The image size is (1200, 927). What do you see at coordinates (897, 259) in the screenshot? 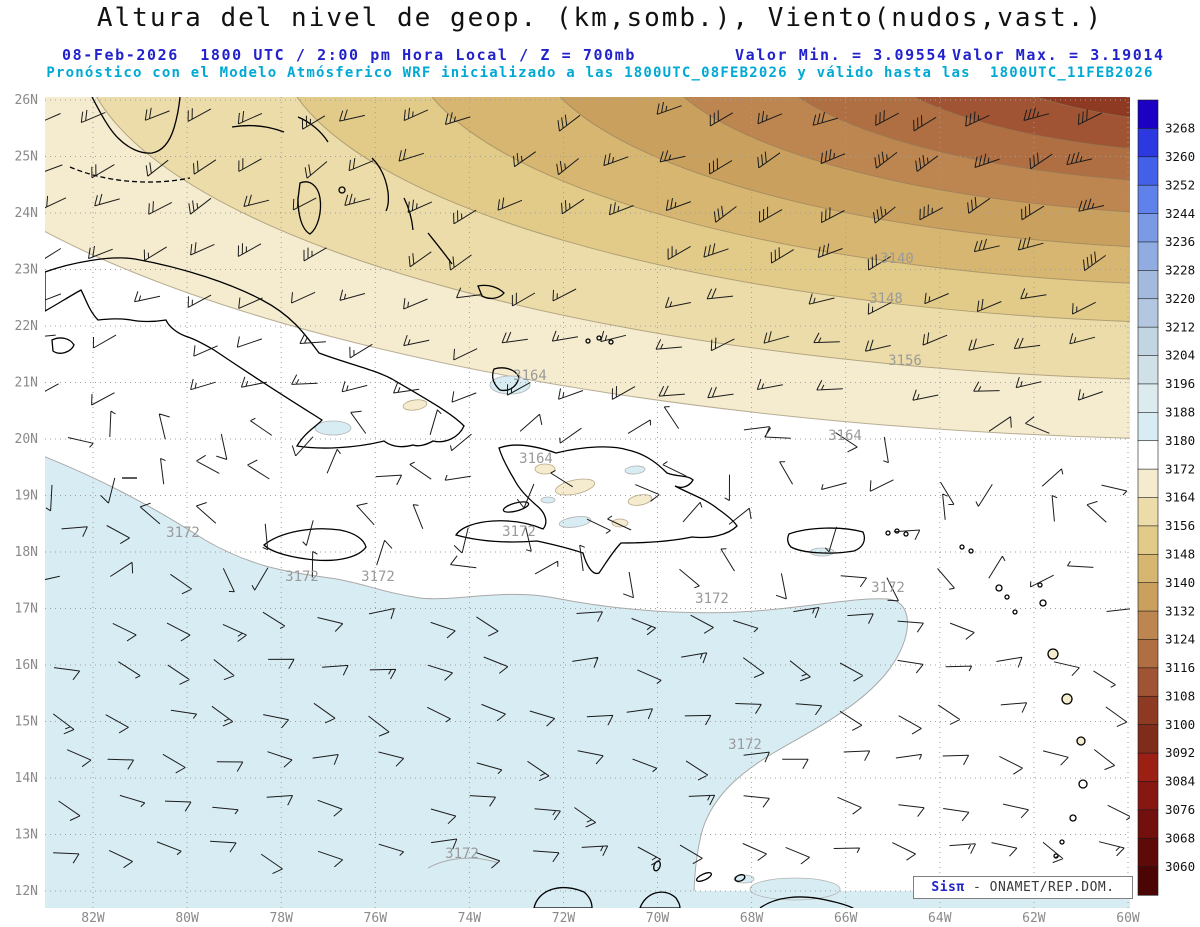
I see `contour-label: 3140` at bounding box center [897, 259].